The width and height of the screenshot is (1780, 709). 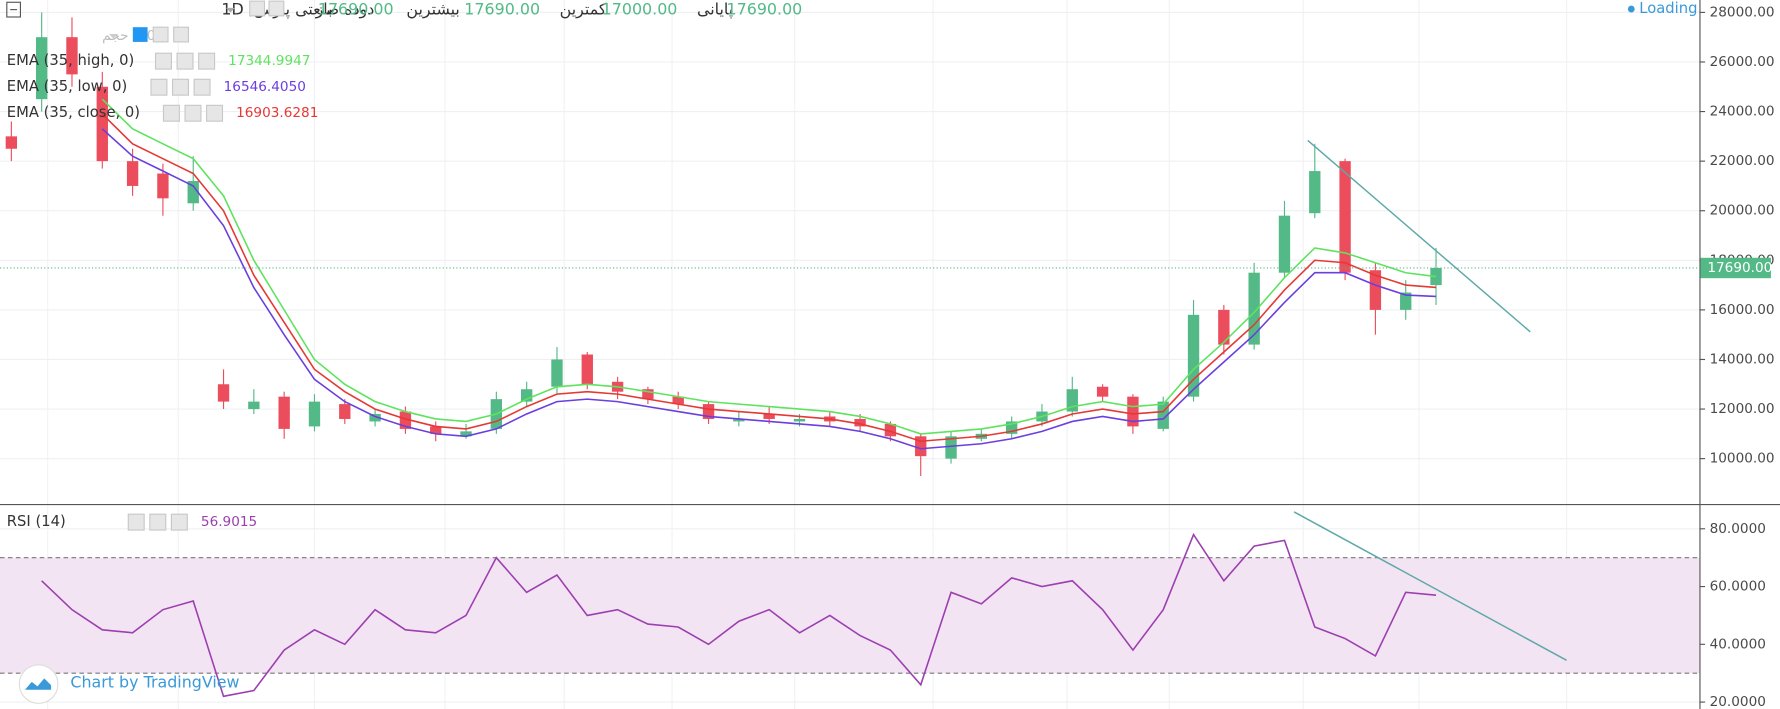 What do you see at coordinates (181, 34) in the screenshot?
I see `remove-icon` at bounding box center [181, 34].